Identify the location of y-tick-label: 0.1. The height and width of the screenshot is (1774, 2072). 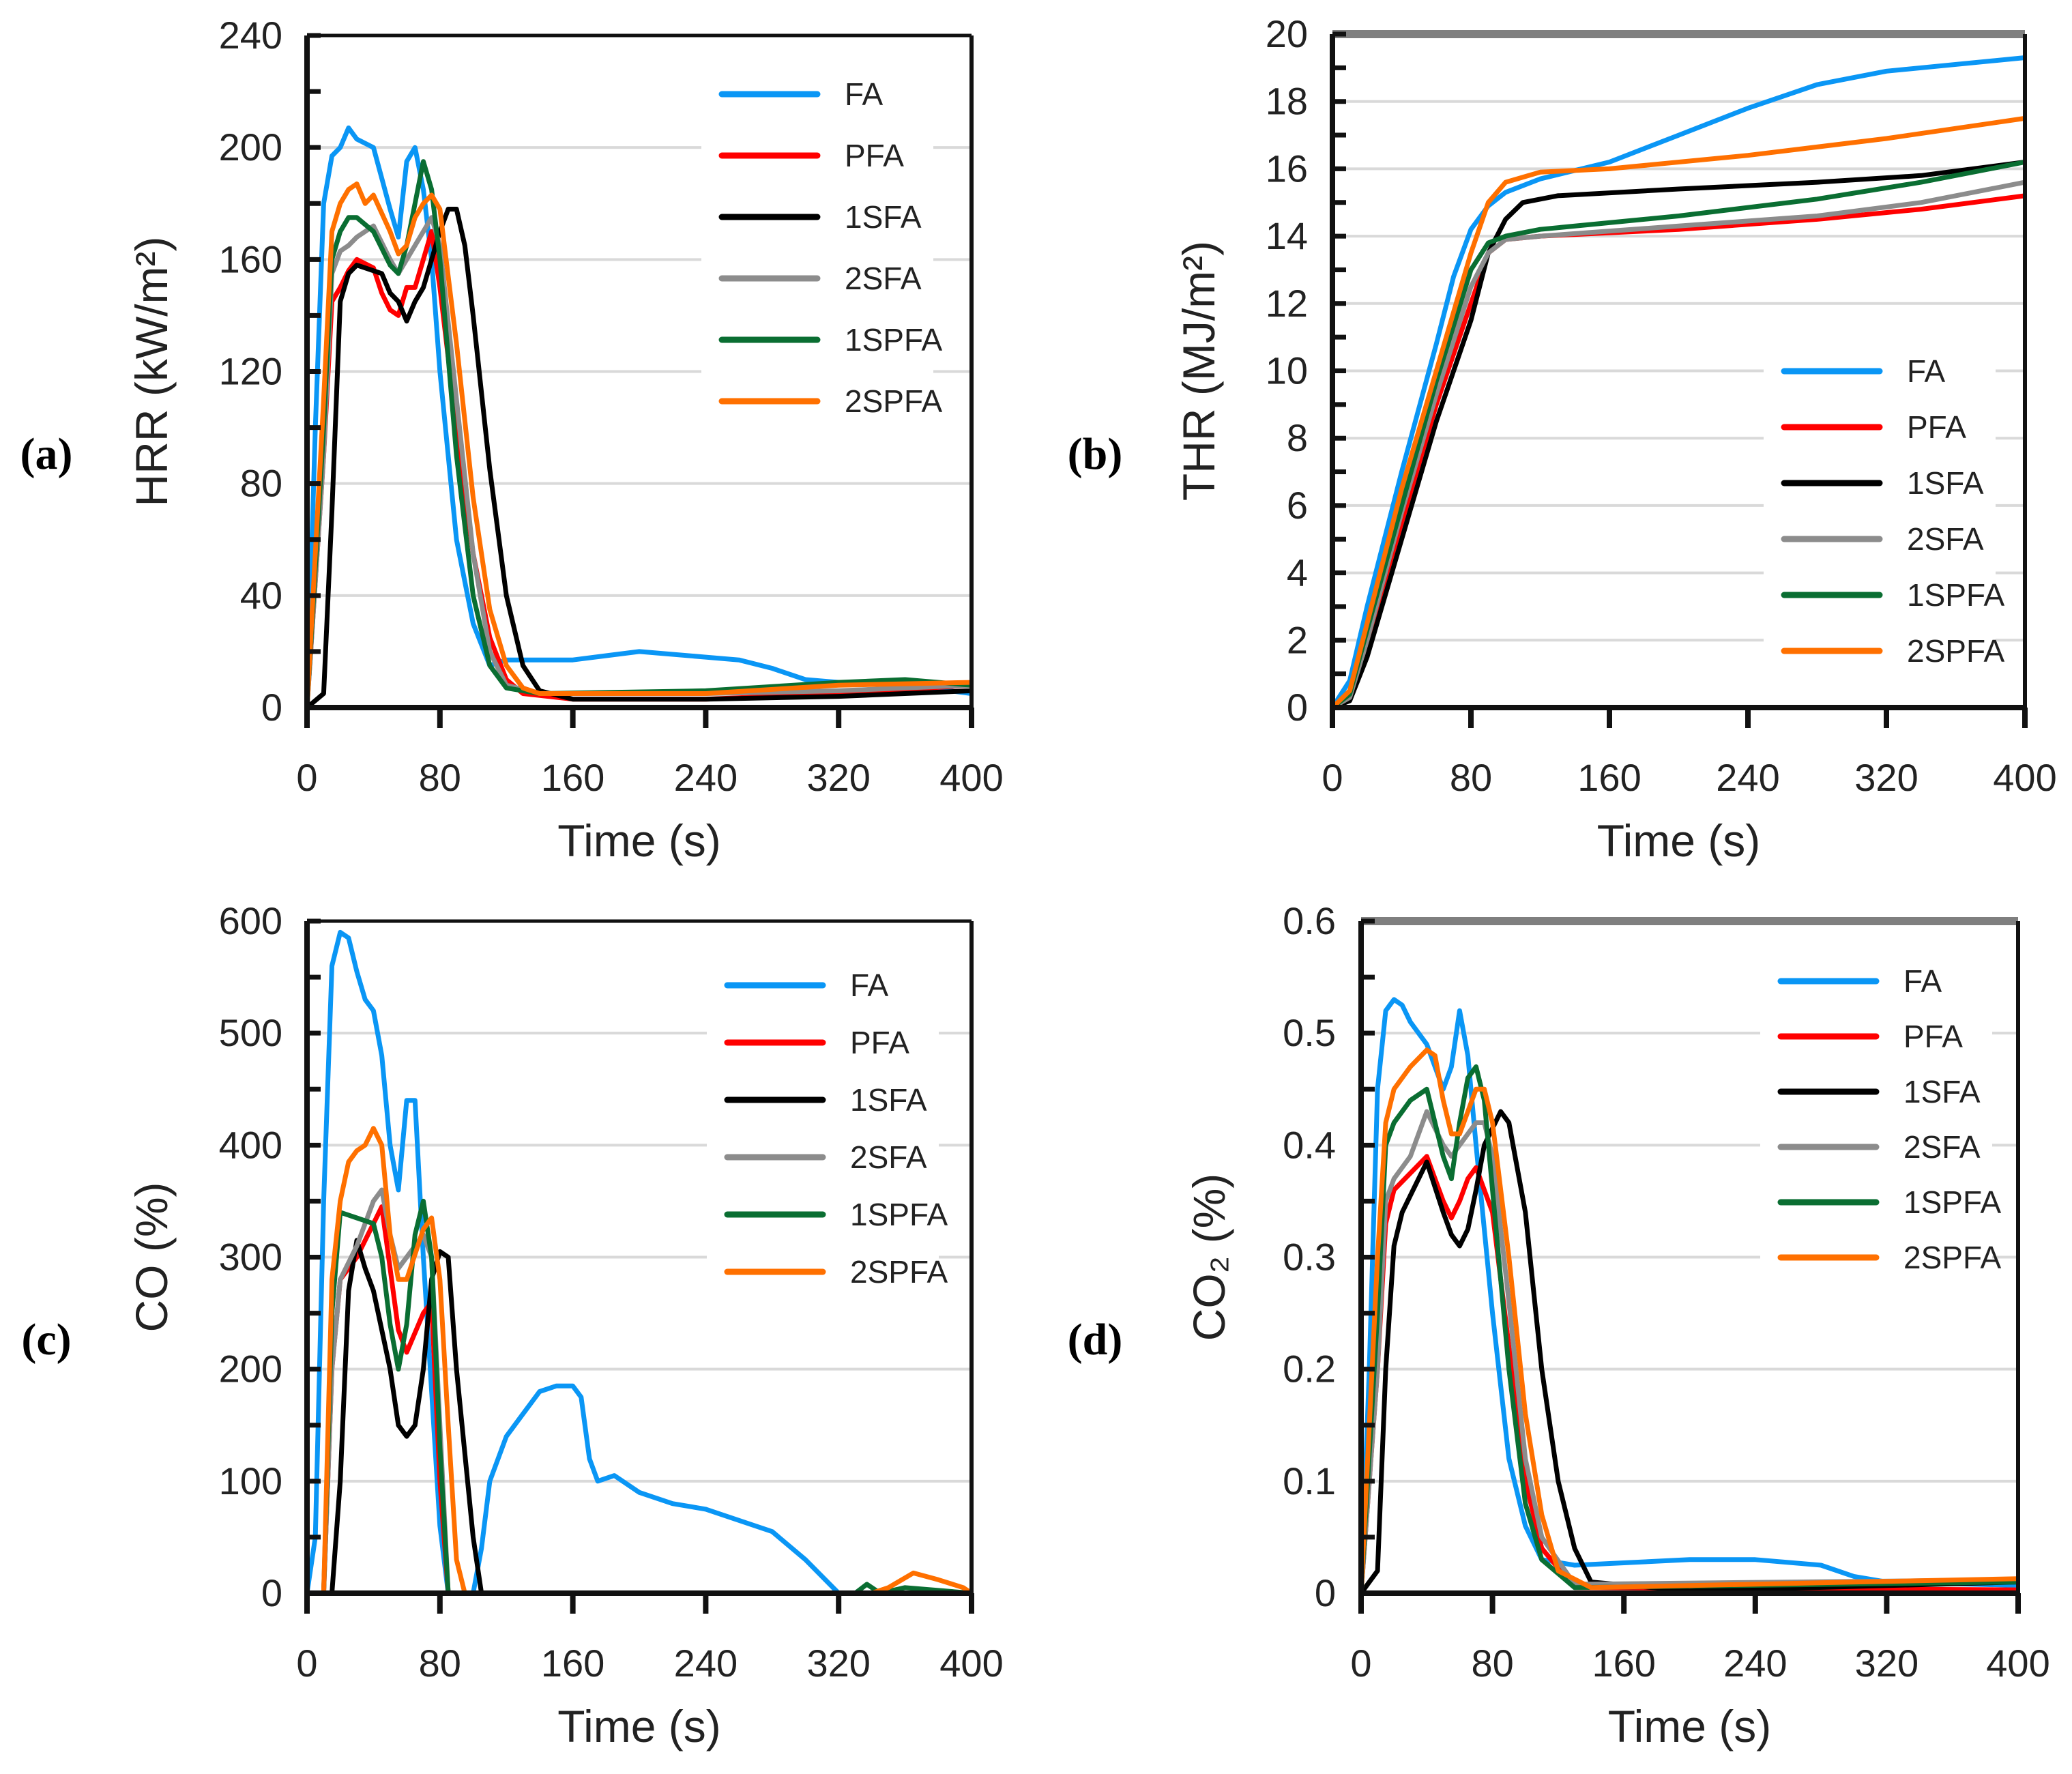
(1309, 1480).